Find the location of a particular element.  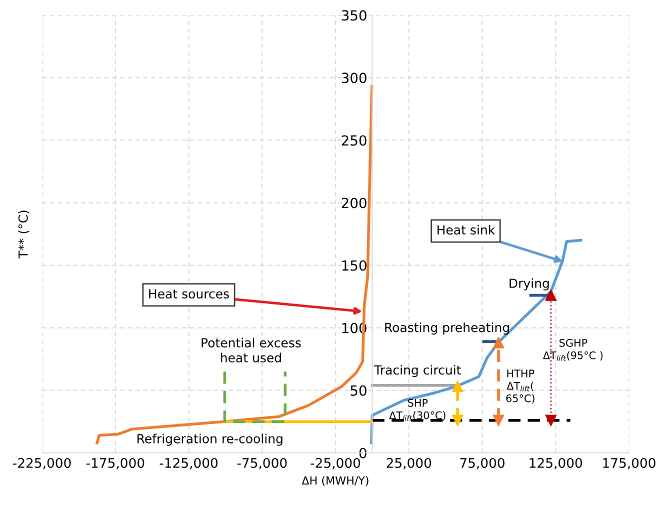

x-tick-label: -75,000 is located at coordinates (262, 464).